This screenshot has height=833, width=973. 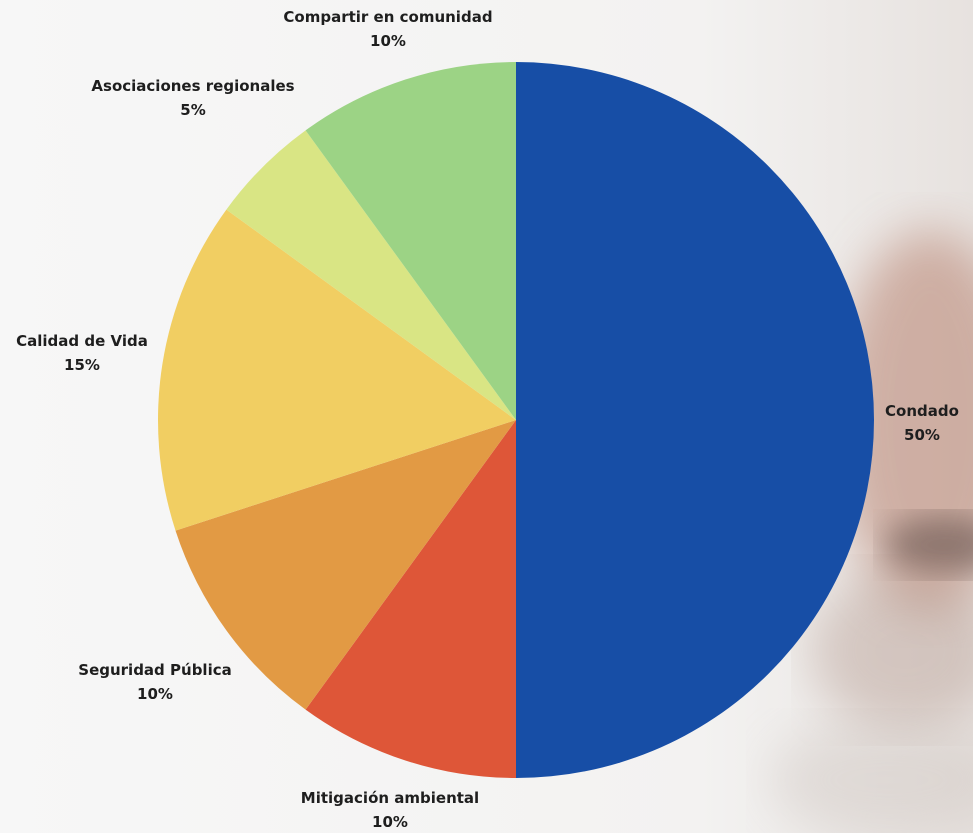 I want to click on slice-percent-label: 15%, so click(x=82, y=365).